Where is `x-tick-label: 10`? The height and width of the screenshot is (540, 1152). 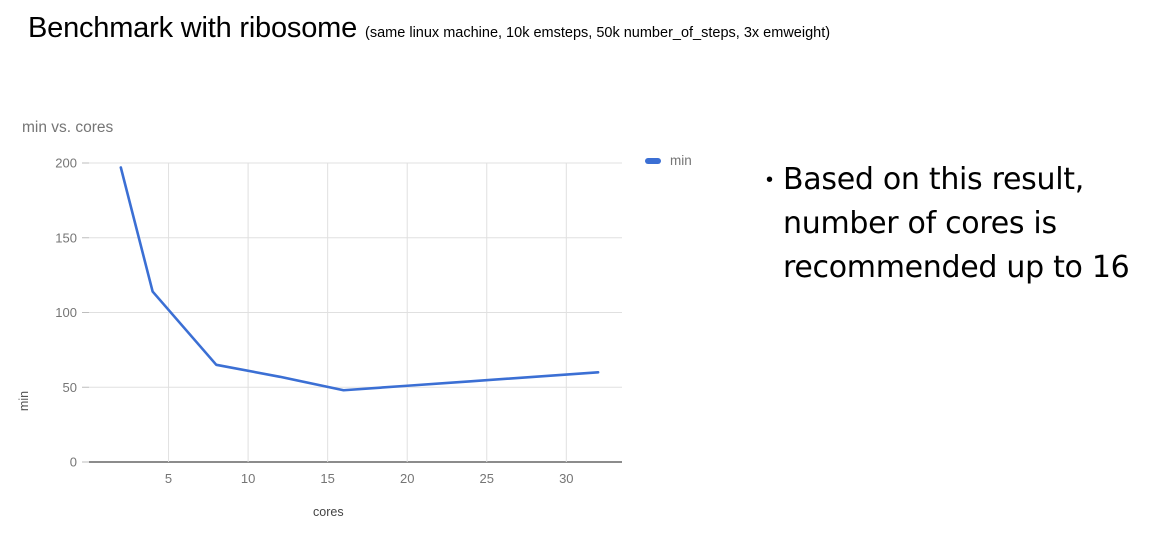
x-tick-label: 10 is located at coordinates (248, 478).